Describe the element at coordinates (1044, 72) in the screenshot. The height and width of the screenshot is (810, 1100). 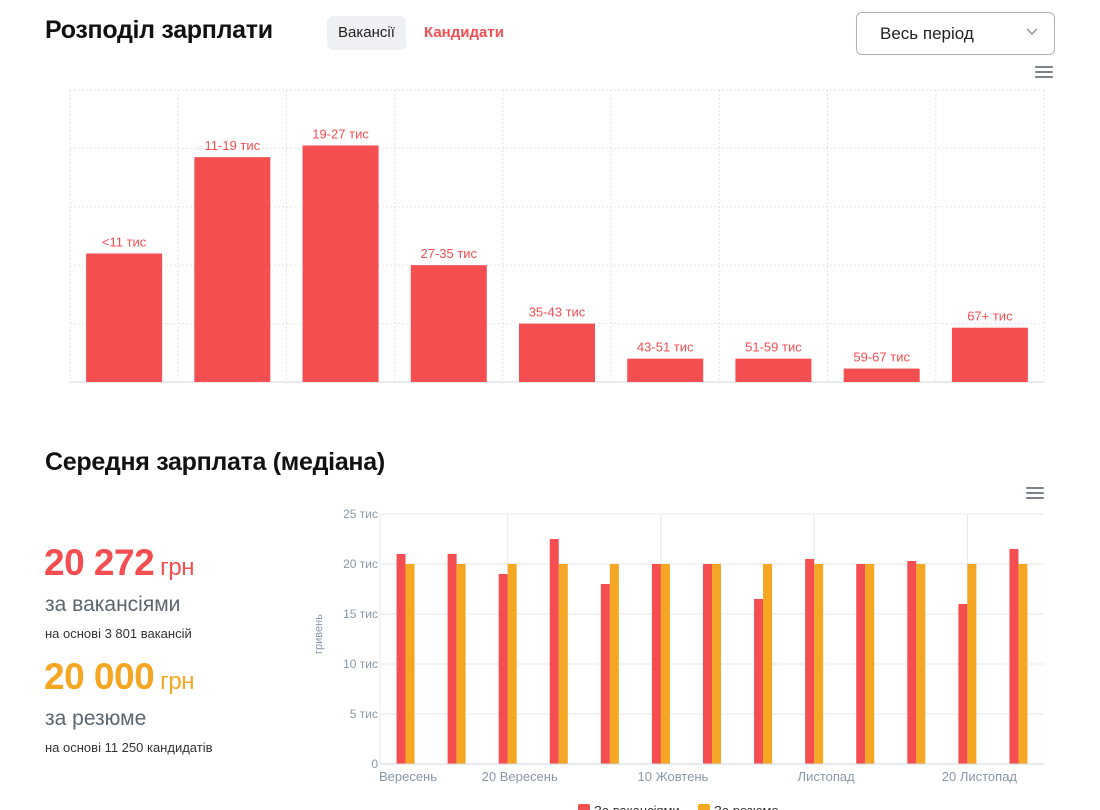
I see `chart-menu-icon` at that location.